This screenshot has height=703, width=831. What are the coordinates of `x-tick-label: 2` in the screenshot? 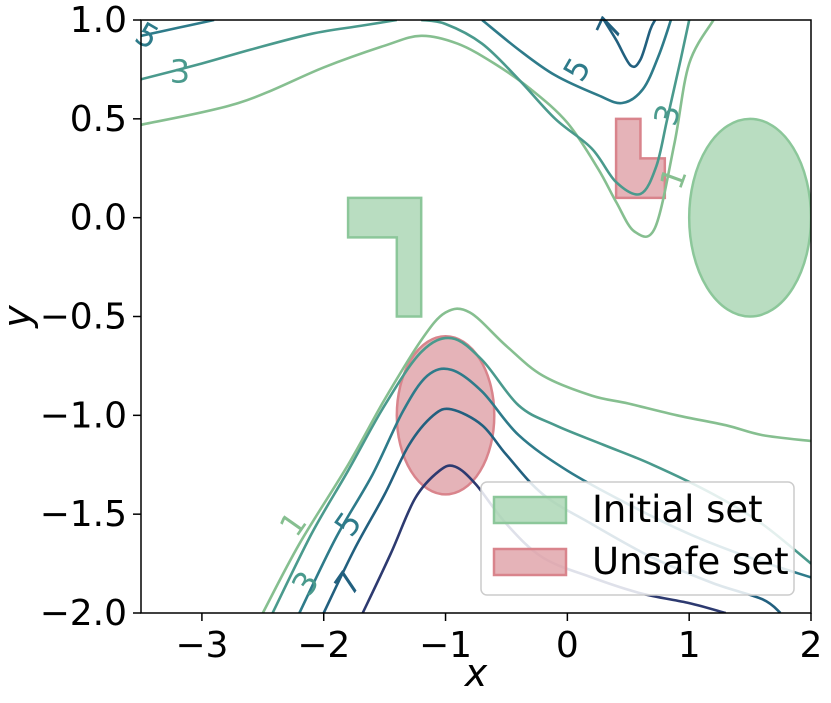 It's located at (811, 645).